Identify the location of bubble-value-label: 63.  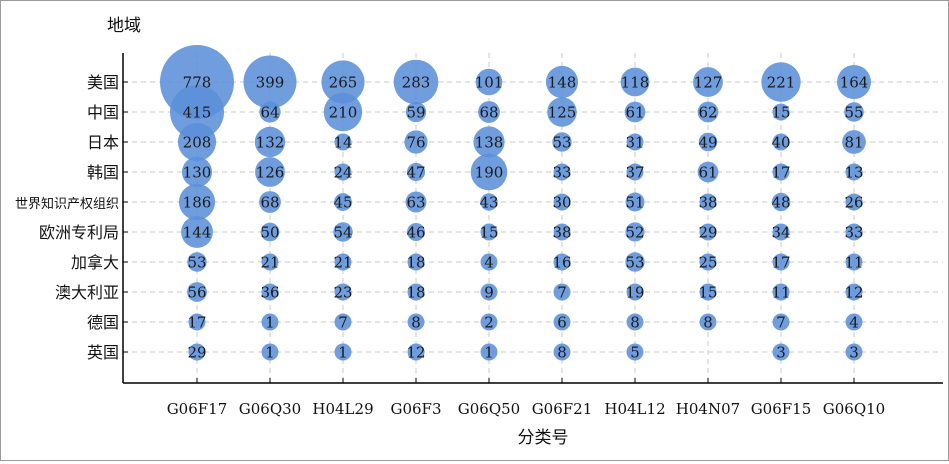
(415, 203).